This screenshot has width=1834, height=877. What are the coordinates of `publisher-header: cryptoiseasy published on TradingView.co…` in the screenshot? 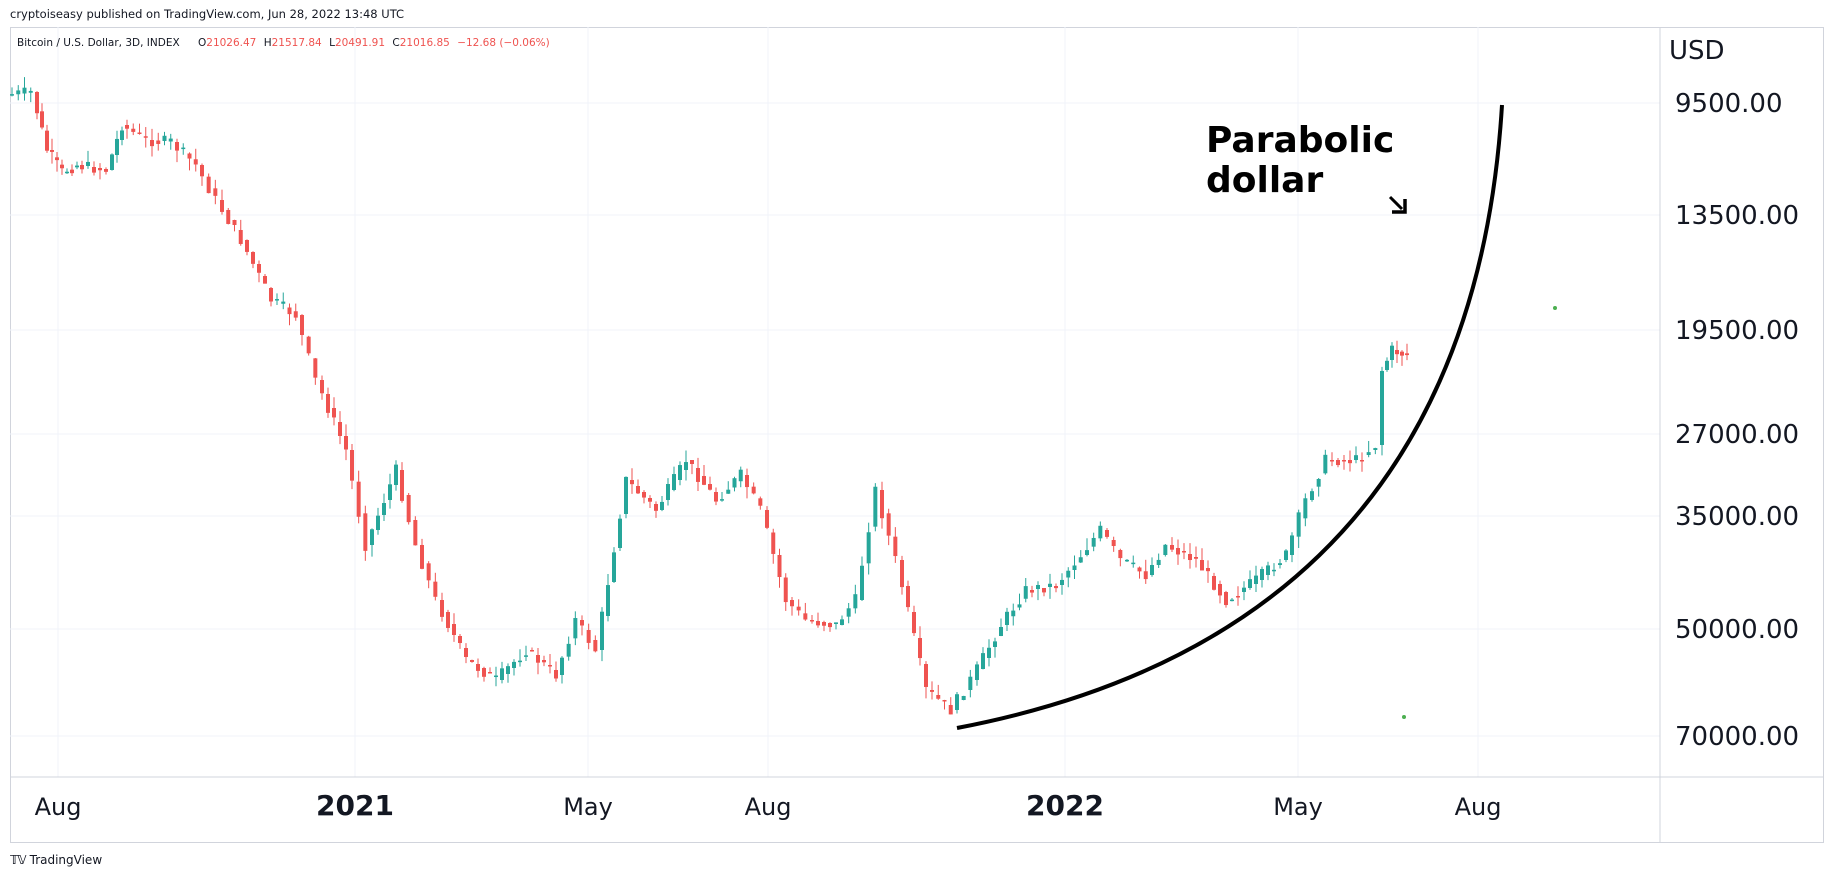 It's located at (207, 14).